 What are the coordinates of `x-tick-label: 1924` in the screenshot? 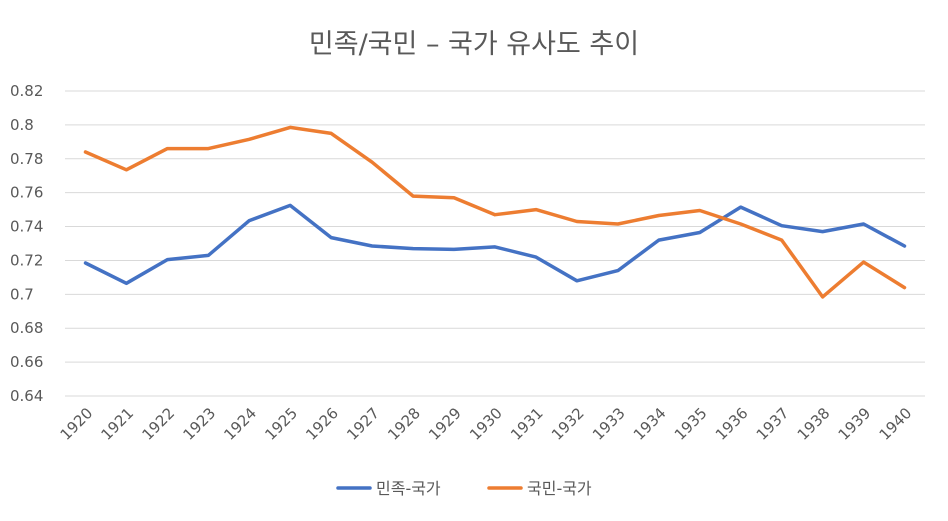 It's located at (240, 424).